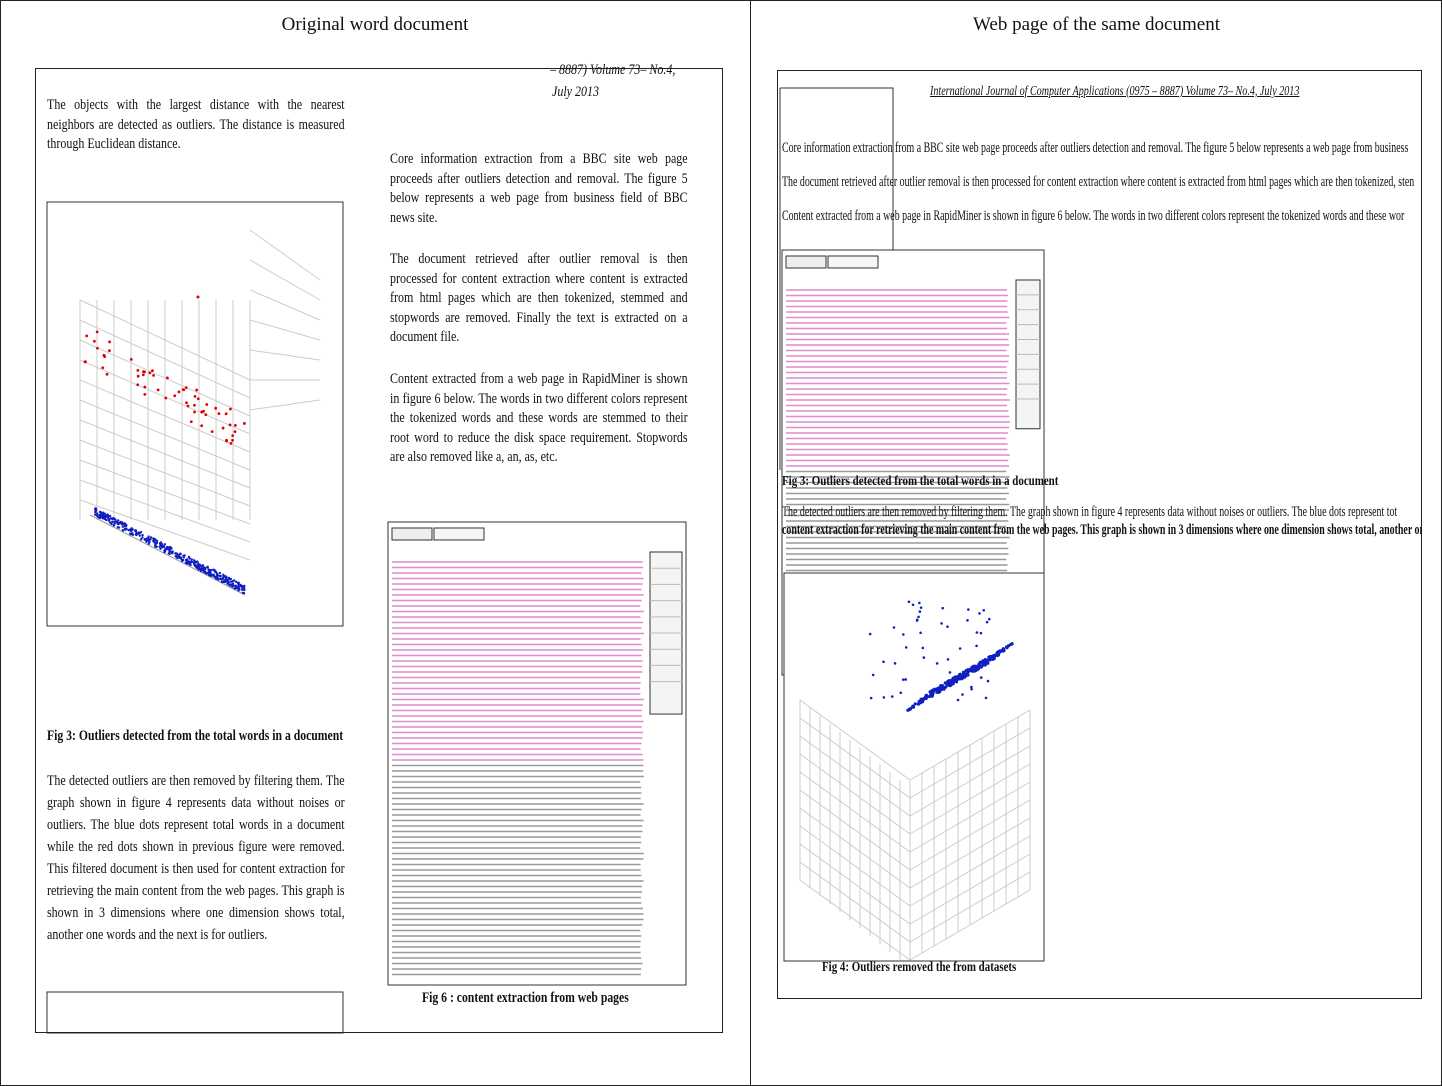 Image resolution: width=1442 pixels, height=1086 pixels. Describe the element at coordinates (620, 70) in the screenshot. I see `header-clip: – 8887) Volume 73– No.4,` at that location.